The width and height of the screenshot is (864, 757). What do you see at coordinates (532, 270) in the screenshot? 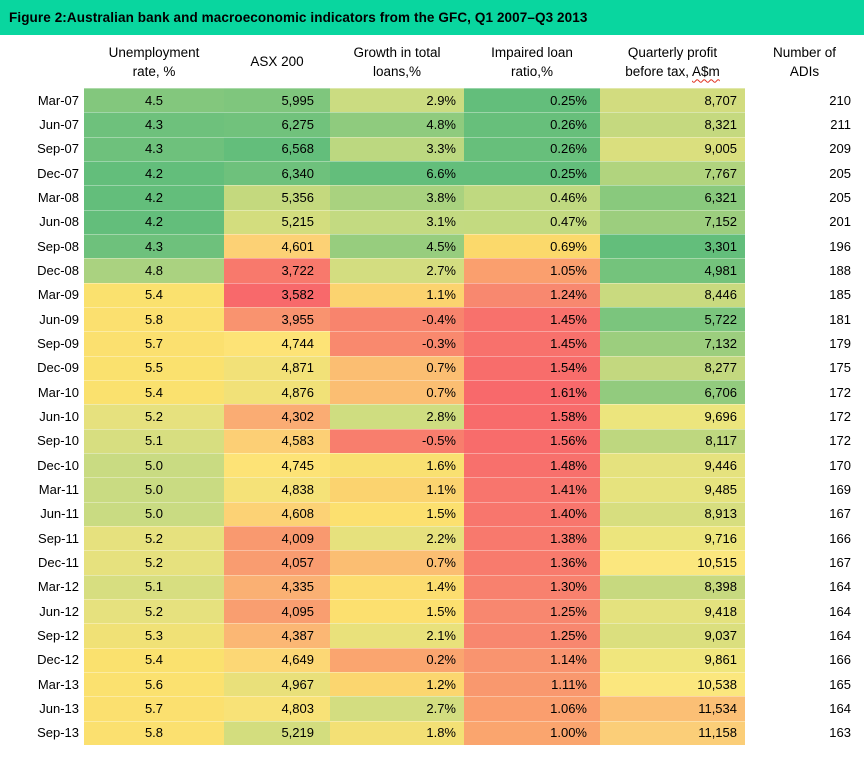
I see `impaired-cell: 1.05%` at bounding box center [532, 270].